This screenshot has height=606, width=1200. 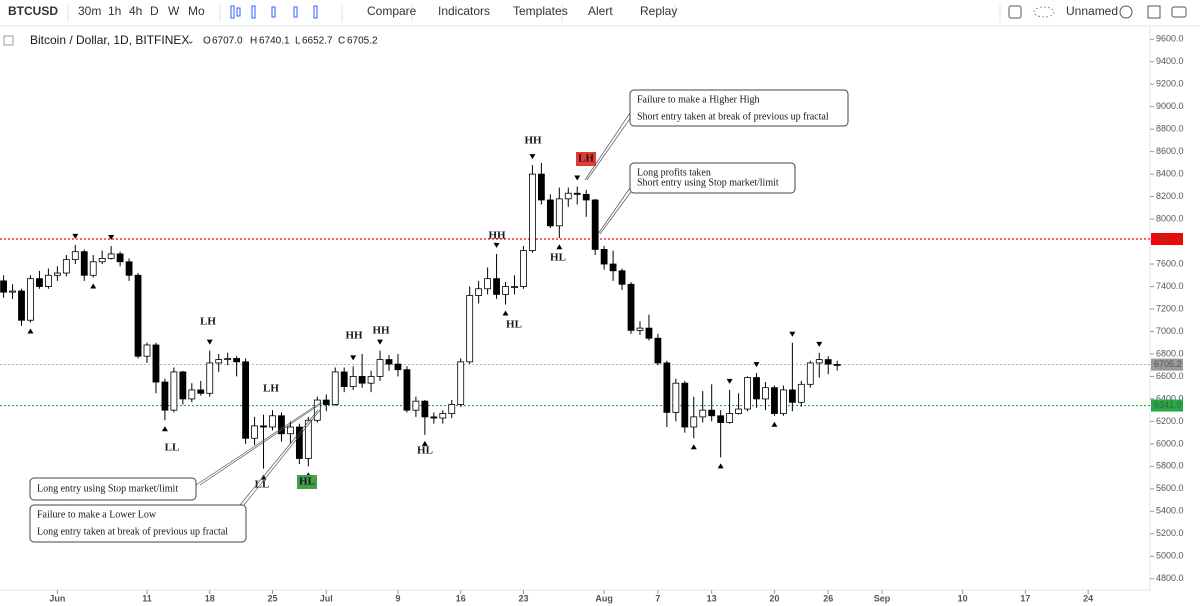 I want to click on toolbar-button: Alert, so click(x=600, y=11).